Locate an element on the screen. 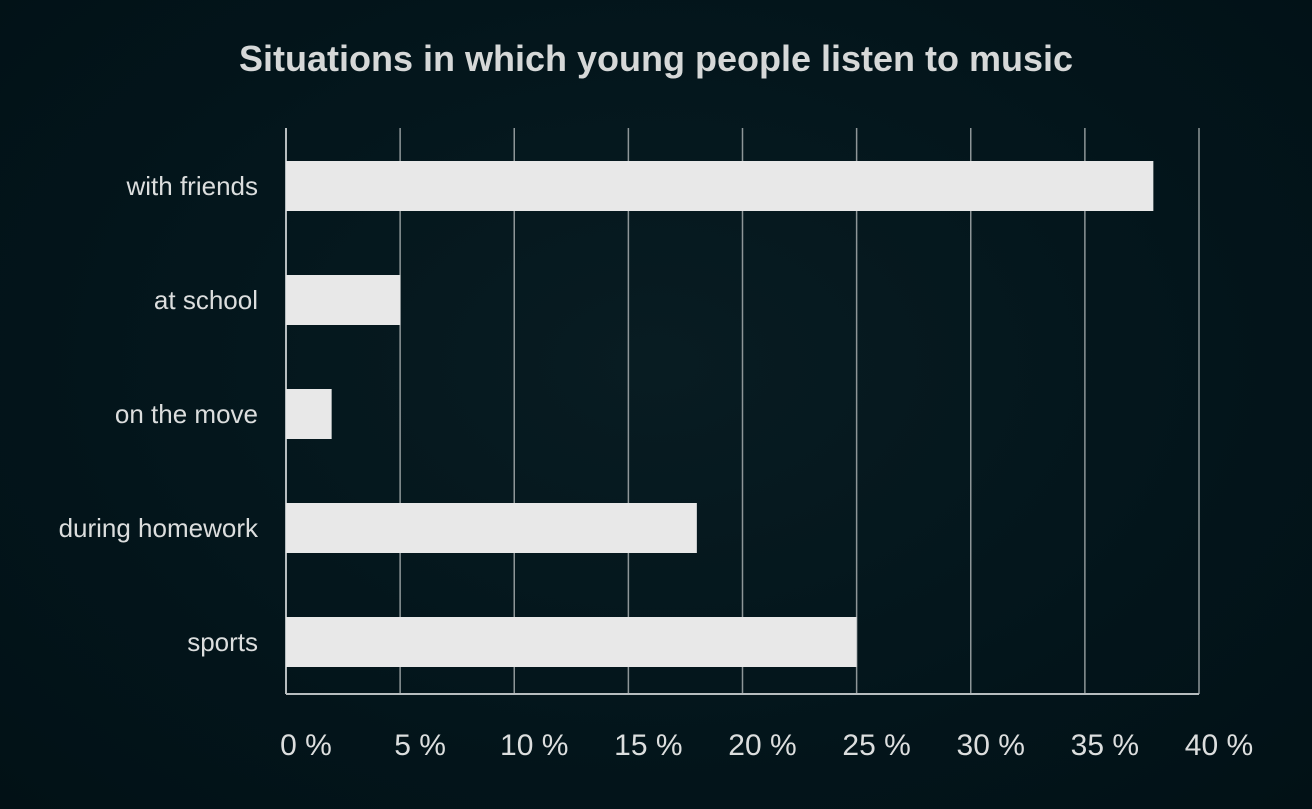  bar-at-school is located at coordinates (343, 300).